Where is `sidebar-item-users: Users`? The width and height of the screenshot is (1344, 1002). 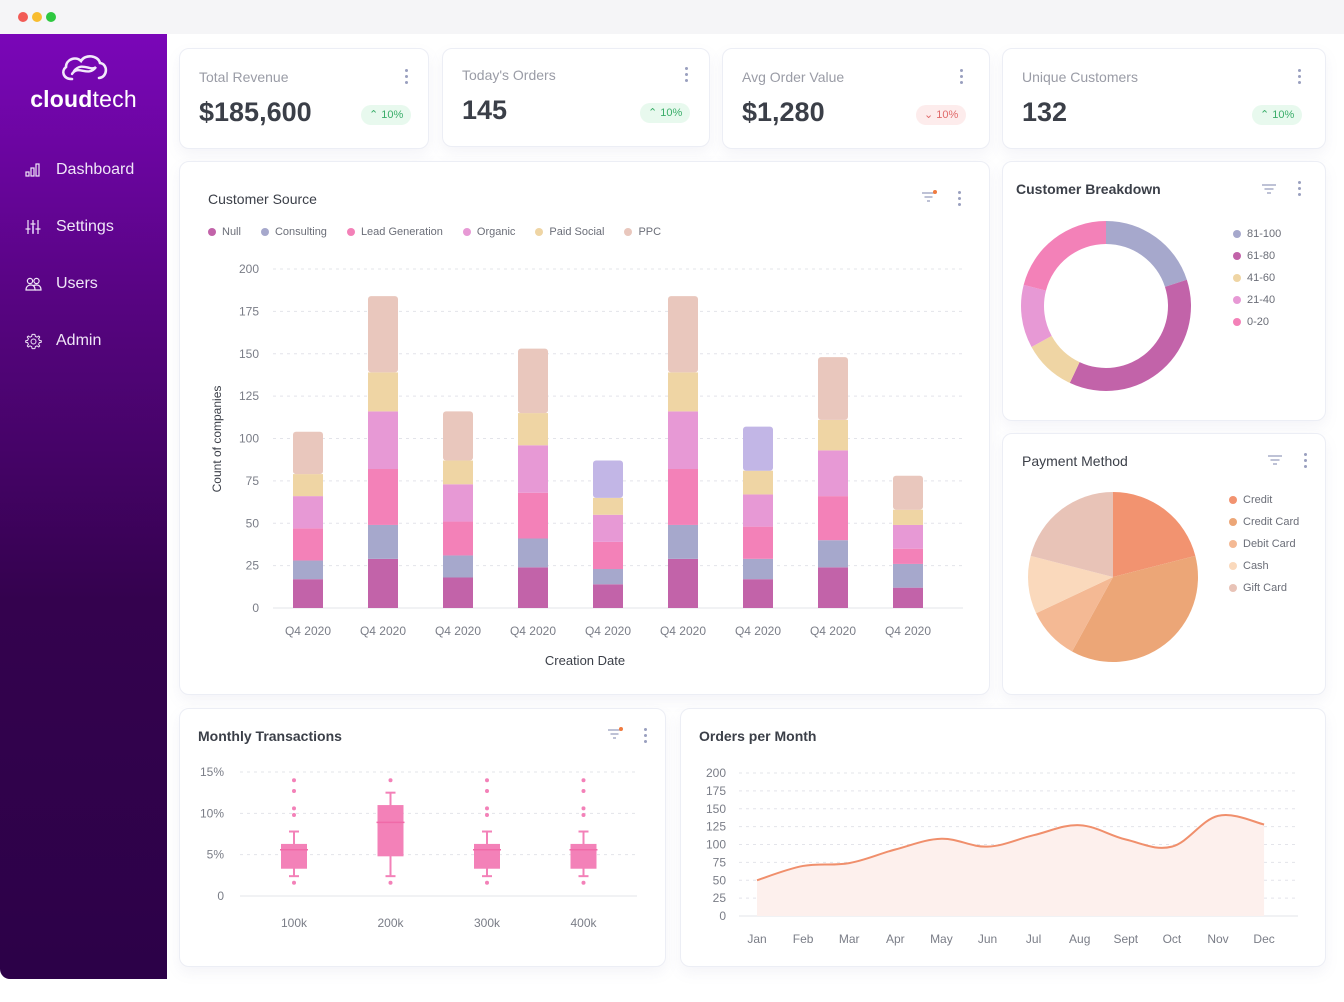
sidebar-item-users: Users is located at coordinates (61, 284).